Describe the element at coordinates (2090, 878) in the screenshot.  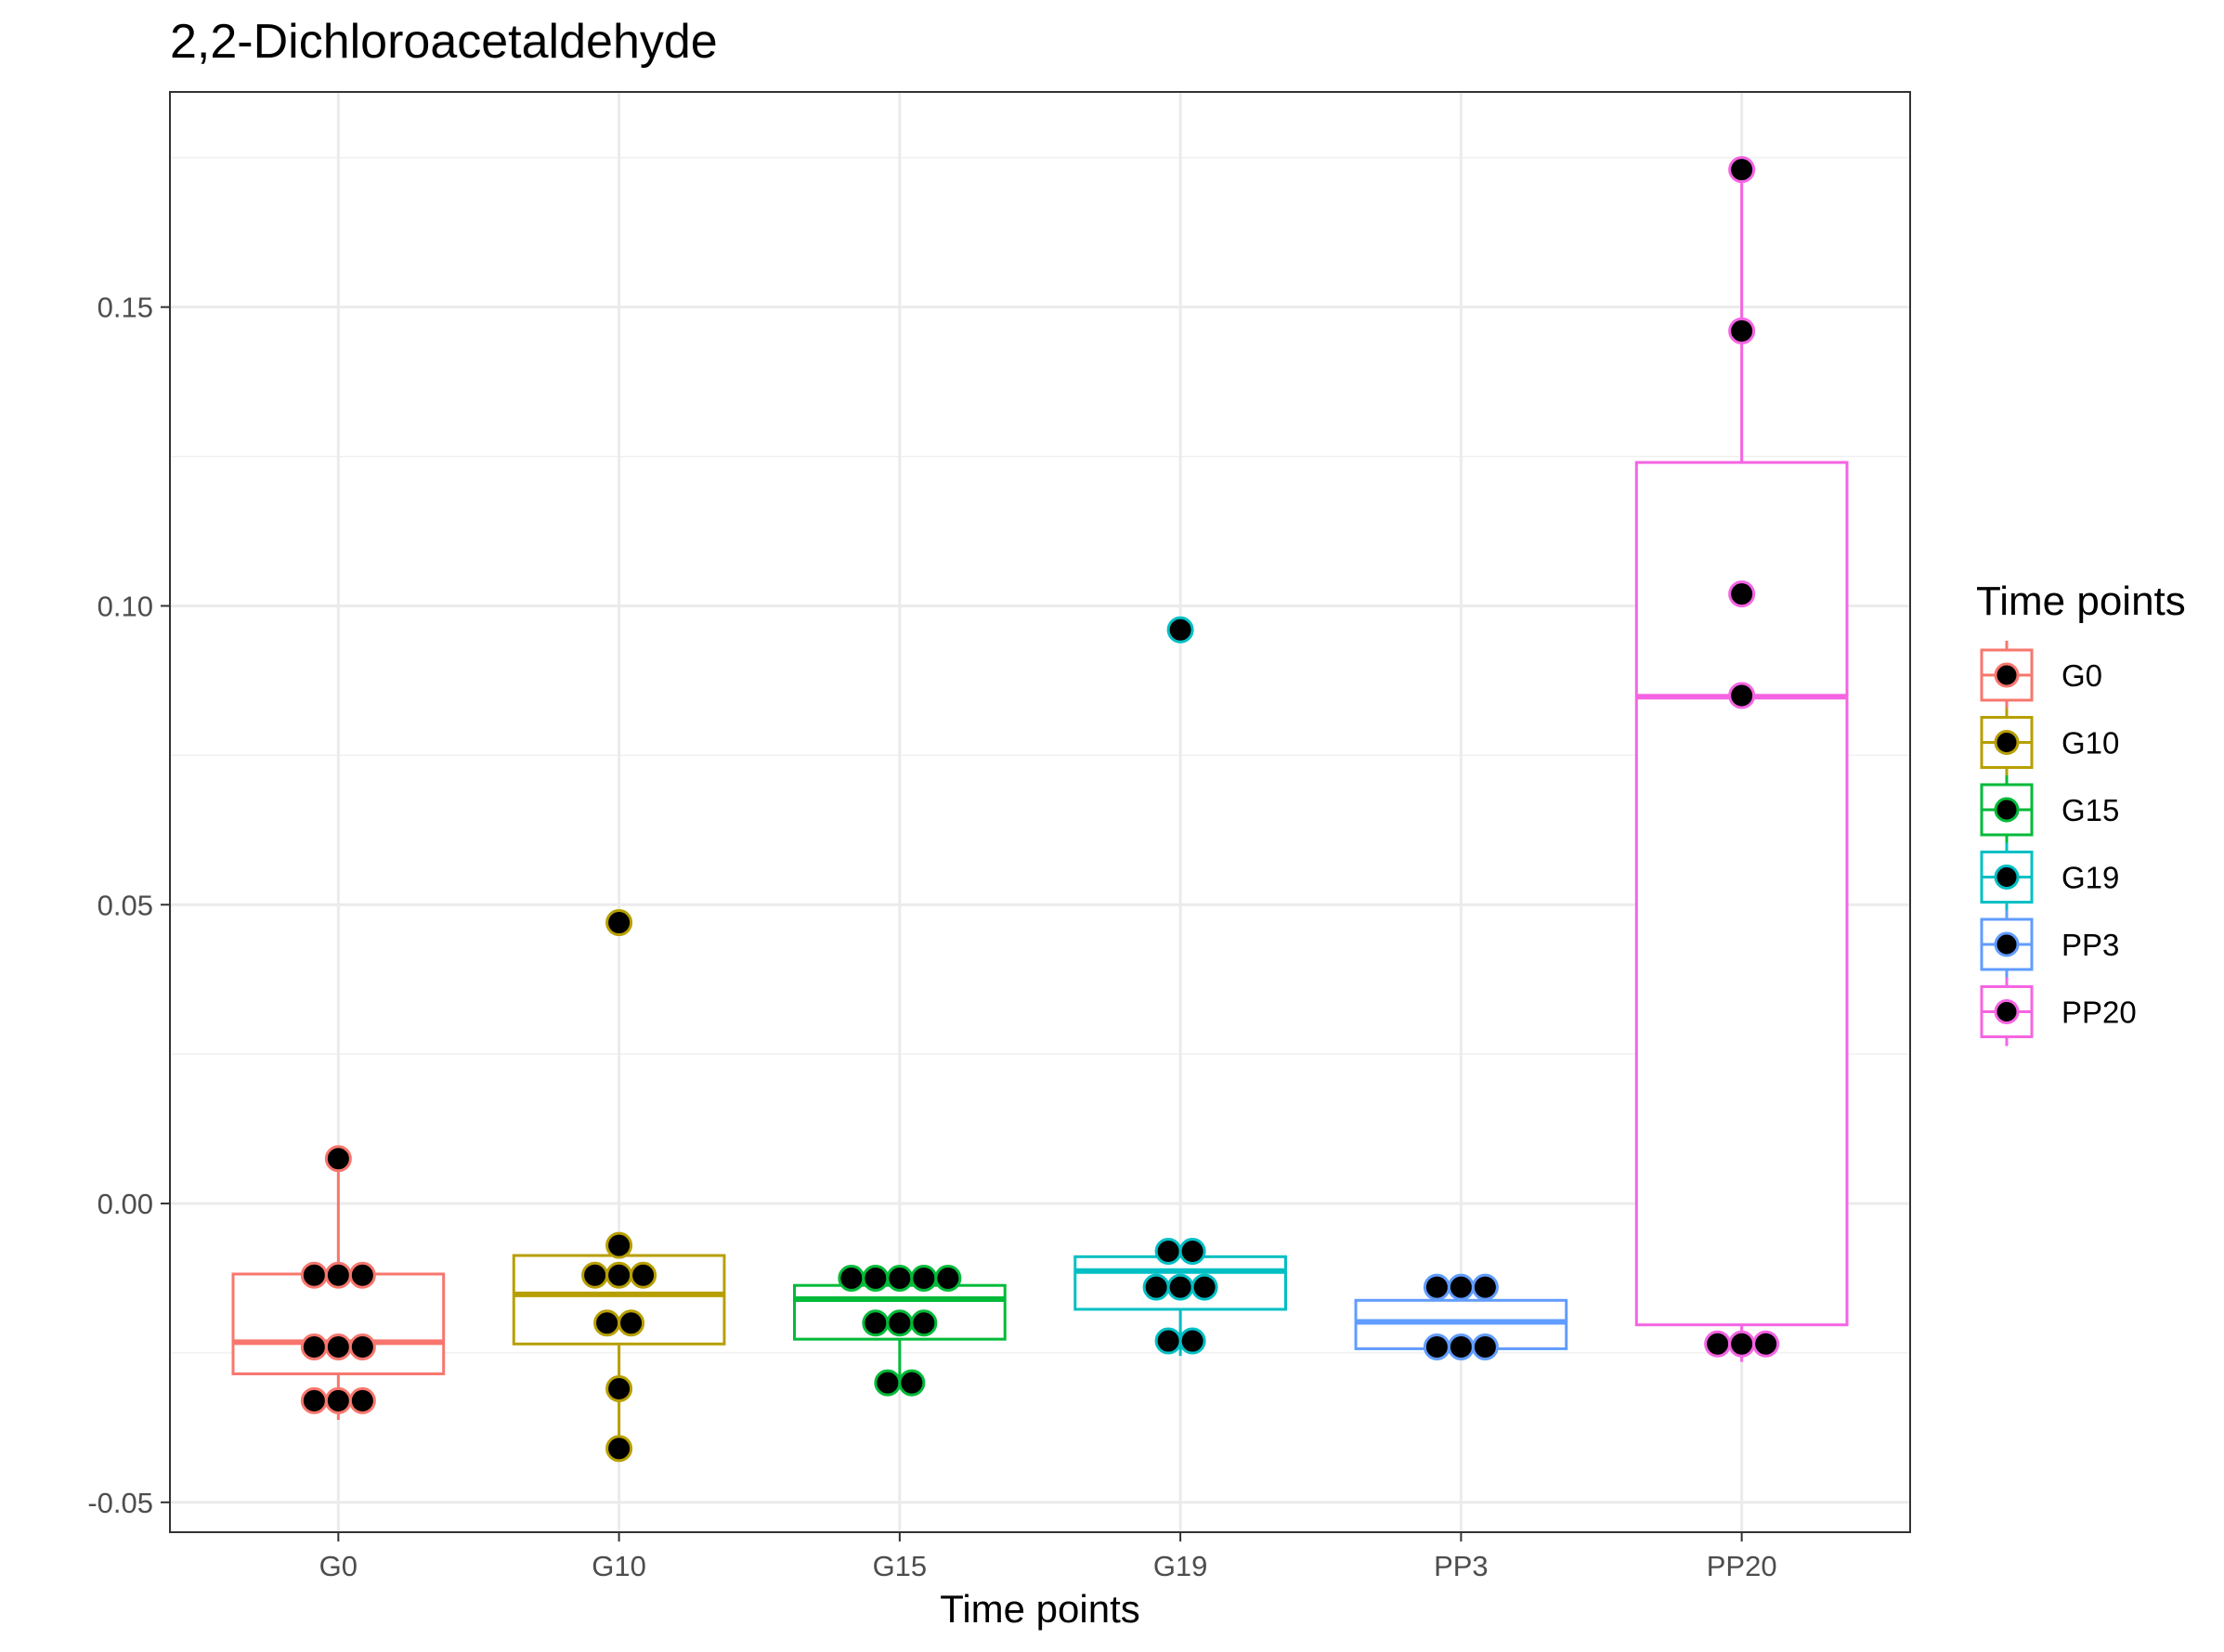
I see `legend-label: G19` at that location.